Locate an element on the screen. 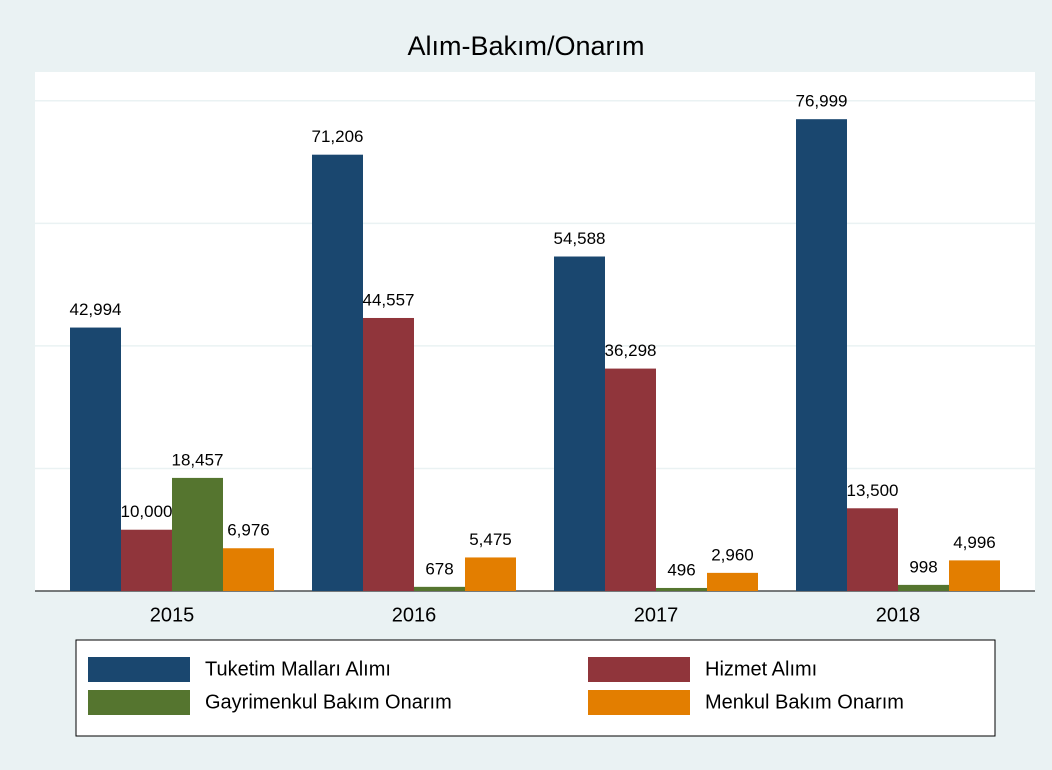  value-label: 496 is located at coordinates (681, 569).